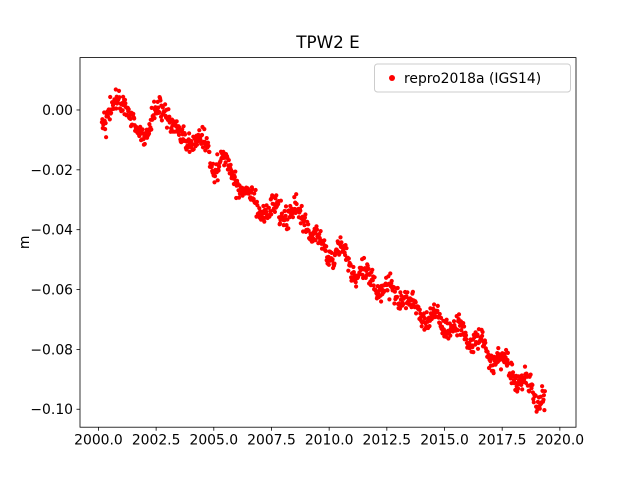 The height and width of the screenshot is (484, 640). I want to click on y-tick-label: −0.06, so click(51, 291).